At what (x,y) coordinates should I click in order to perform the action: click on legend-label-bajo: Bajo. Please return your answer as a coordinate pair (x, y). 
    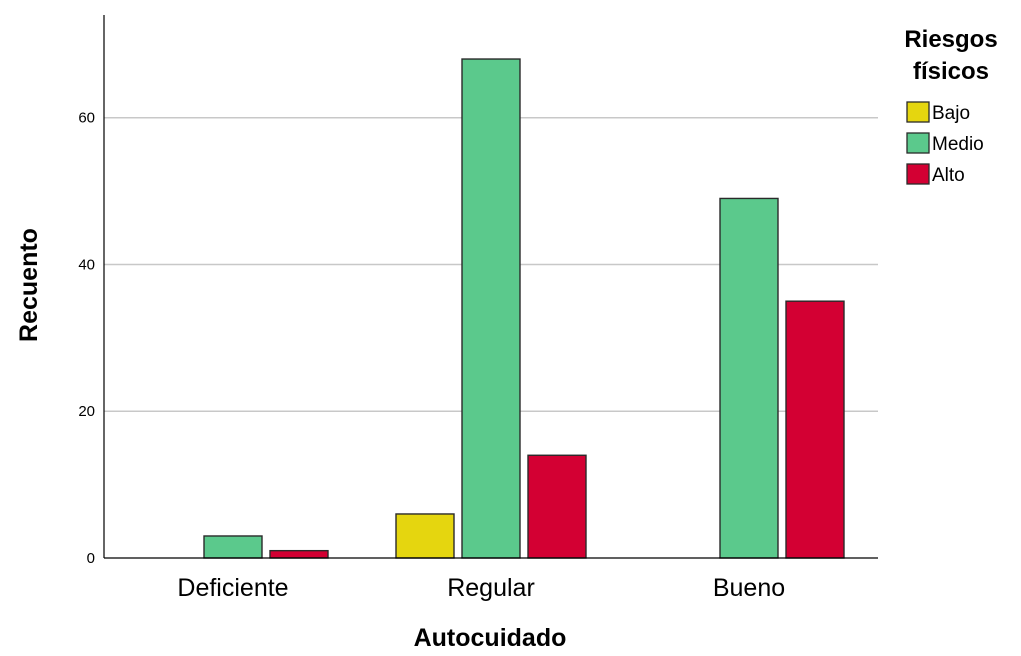
    Looking at the image, I should click on (951, 113).